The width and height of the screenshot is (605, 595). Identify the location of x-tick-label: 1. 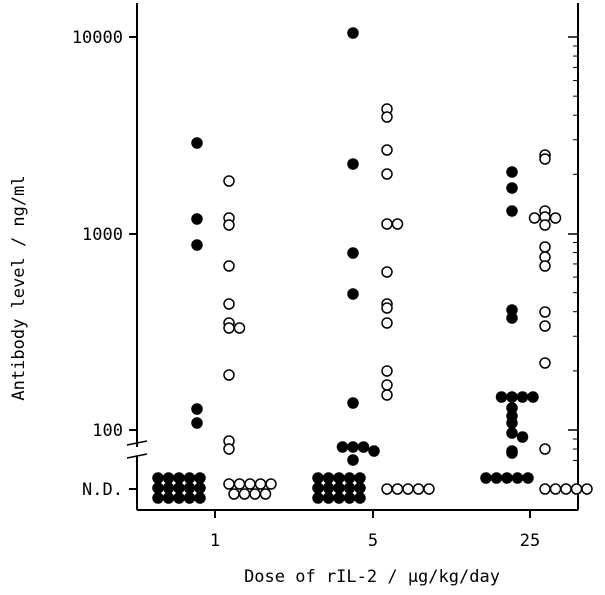
(215, 541).